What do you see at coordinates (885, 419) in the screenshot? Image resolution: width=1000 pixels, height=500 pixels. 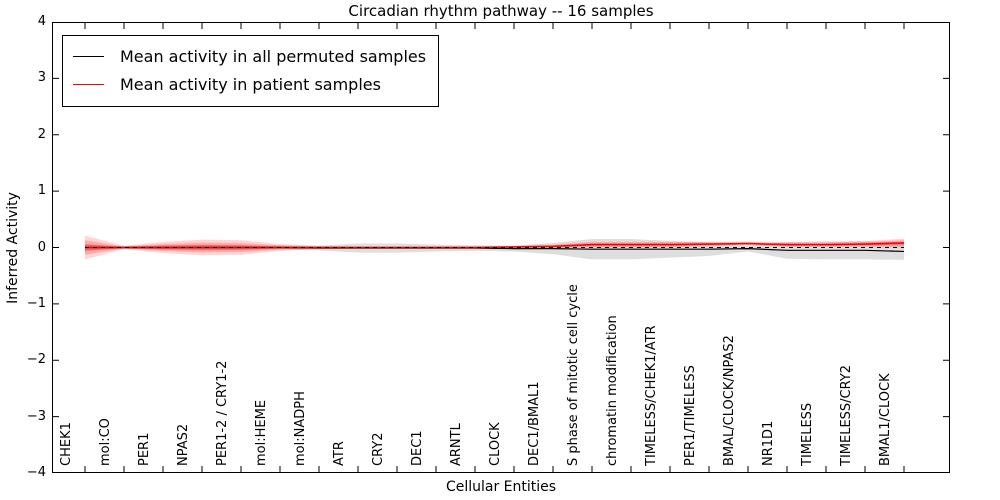 I see `x-category-label: BMAL1/CLOCK` at bounding box center [885, 419].